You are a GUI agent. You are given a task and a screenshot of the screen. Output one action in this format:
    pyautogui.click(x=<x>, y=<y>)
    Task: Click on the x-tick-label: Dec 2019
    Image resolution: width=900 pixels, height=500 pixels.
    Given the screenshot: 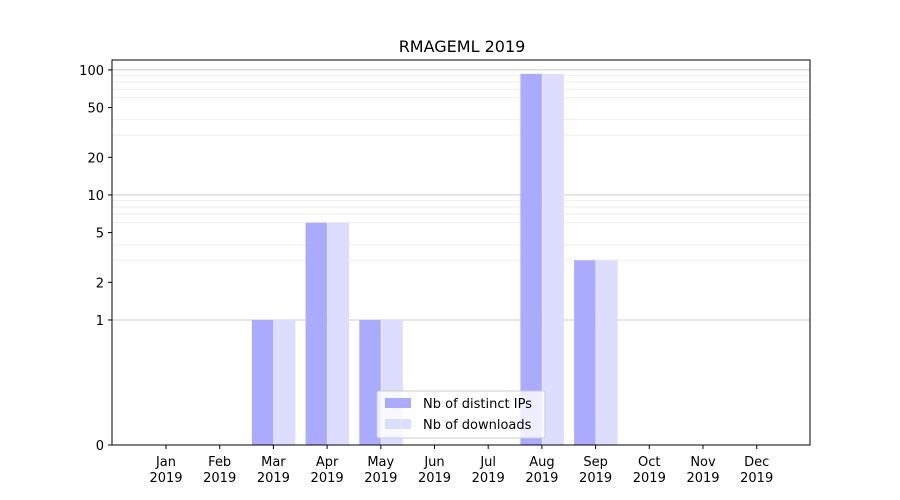 What is the action you would take?
    pyautogui.click(x=756, y=470)
    